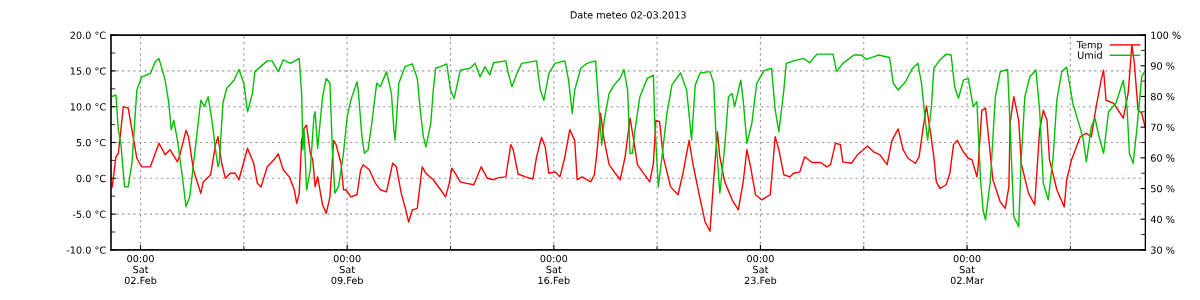 The height and width of the screenshot is (300, 1200). Describe the element at coordinates (1166, 35) in the screenshot. I see `y2-tick-label: 100 %` at that location.